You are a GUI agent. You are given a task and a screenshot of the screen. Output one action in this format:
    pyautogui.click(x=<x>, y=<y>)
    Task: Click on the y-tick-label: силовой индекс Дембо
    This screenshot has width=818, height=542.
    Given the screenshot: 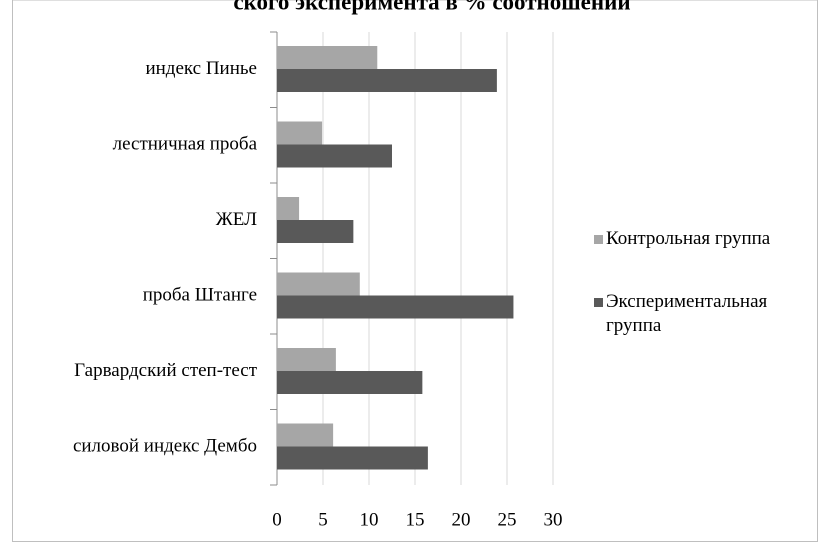 What is the action you would take?
    pyautogui.click(x=165, y=446)
    